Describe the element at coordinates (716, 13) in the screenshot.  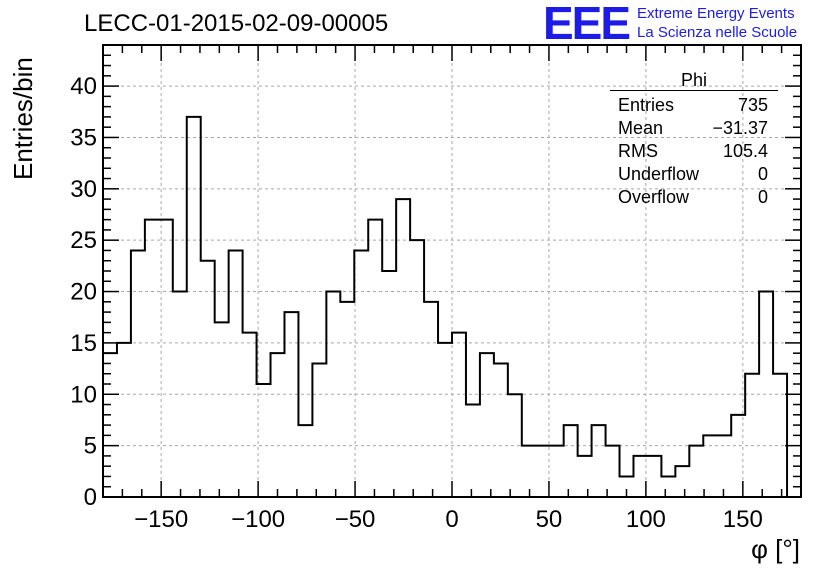
I see `logo-line-1: Extreme Energy Events` at that location.